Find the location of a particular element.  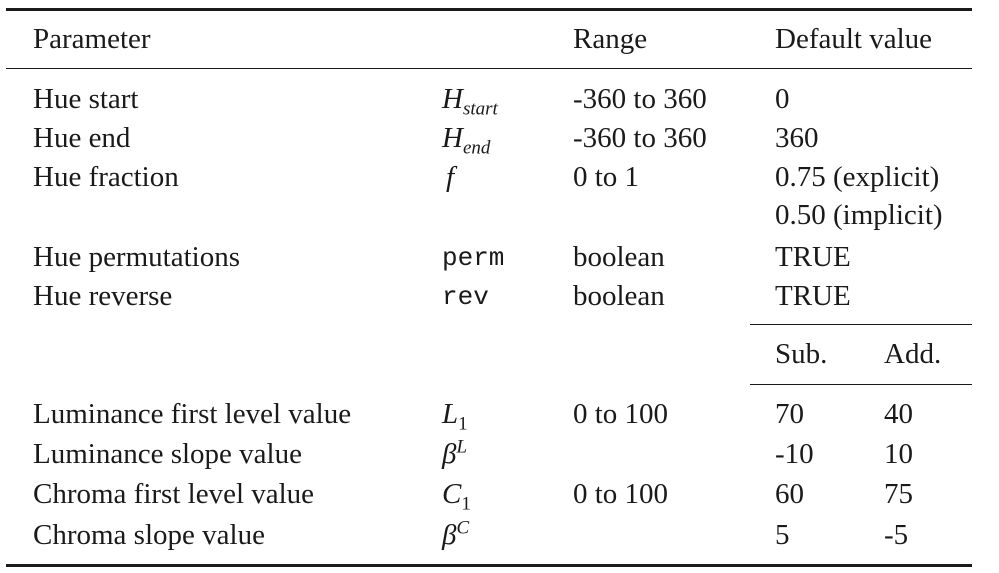

row-hue-reverse-range: boolean is located at coordinates (619, 296).